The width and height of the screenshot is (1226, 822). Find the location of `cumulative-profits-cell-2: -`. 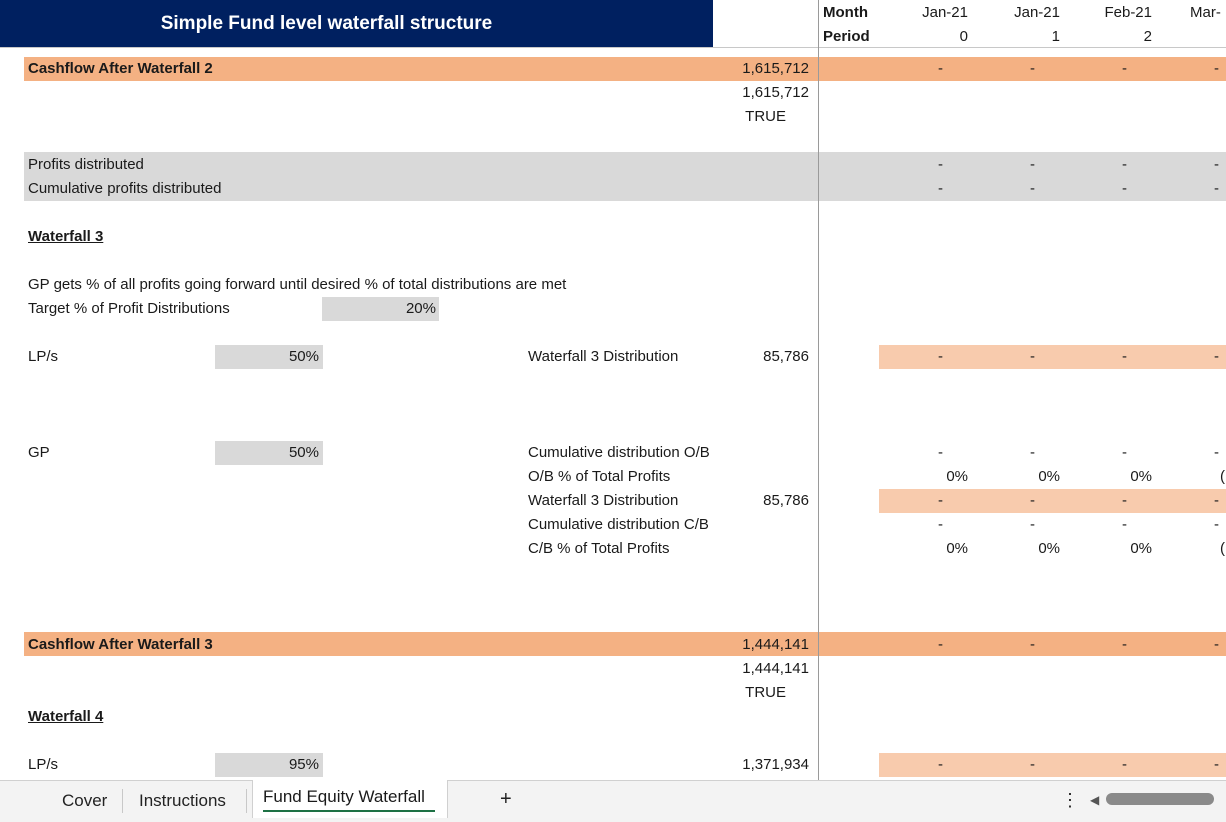

cumulative-profits-cell-2: - is located at coordinates (1032, 188).